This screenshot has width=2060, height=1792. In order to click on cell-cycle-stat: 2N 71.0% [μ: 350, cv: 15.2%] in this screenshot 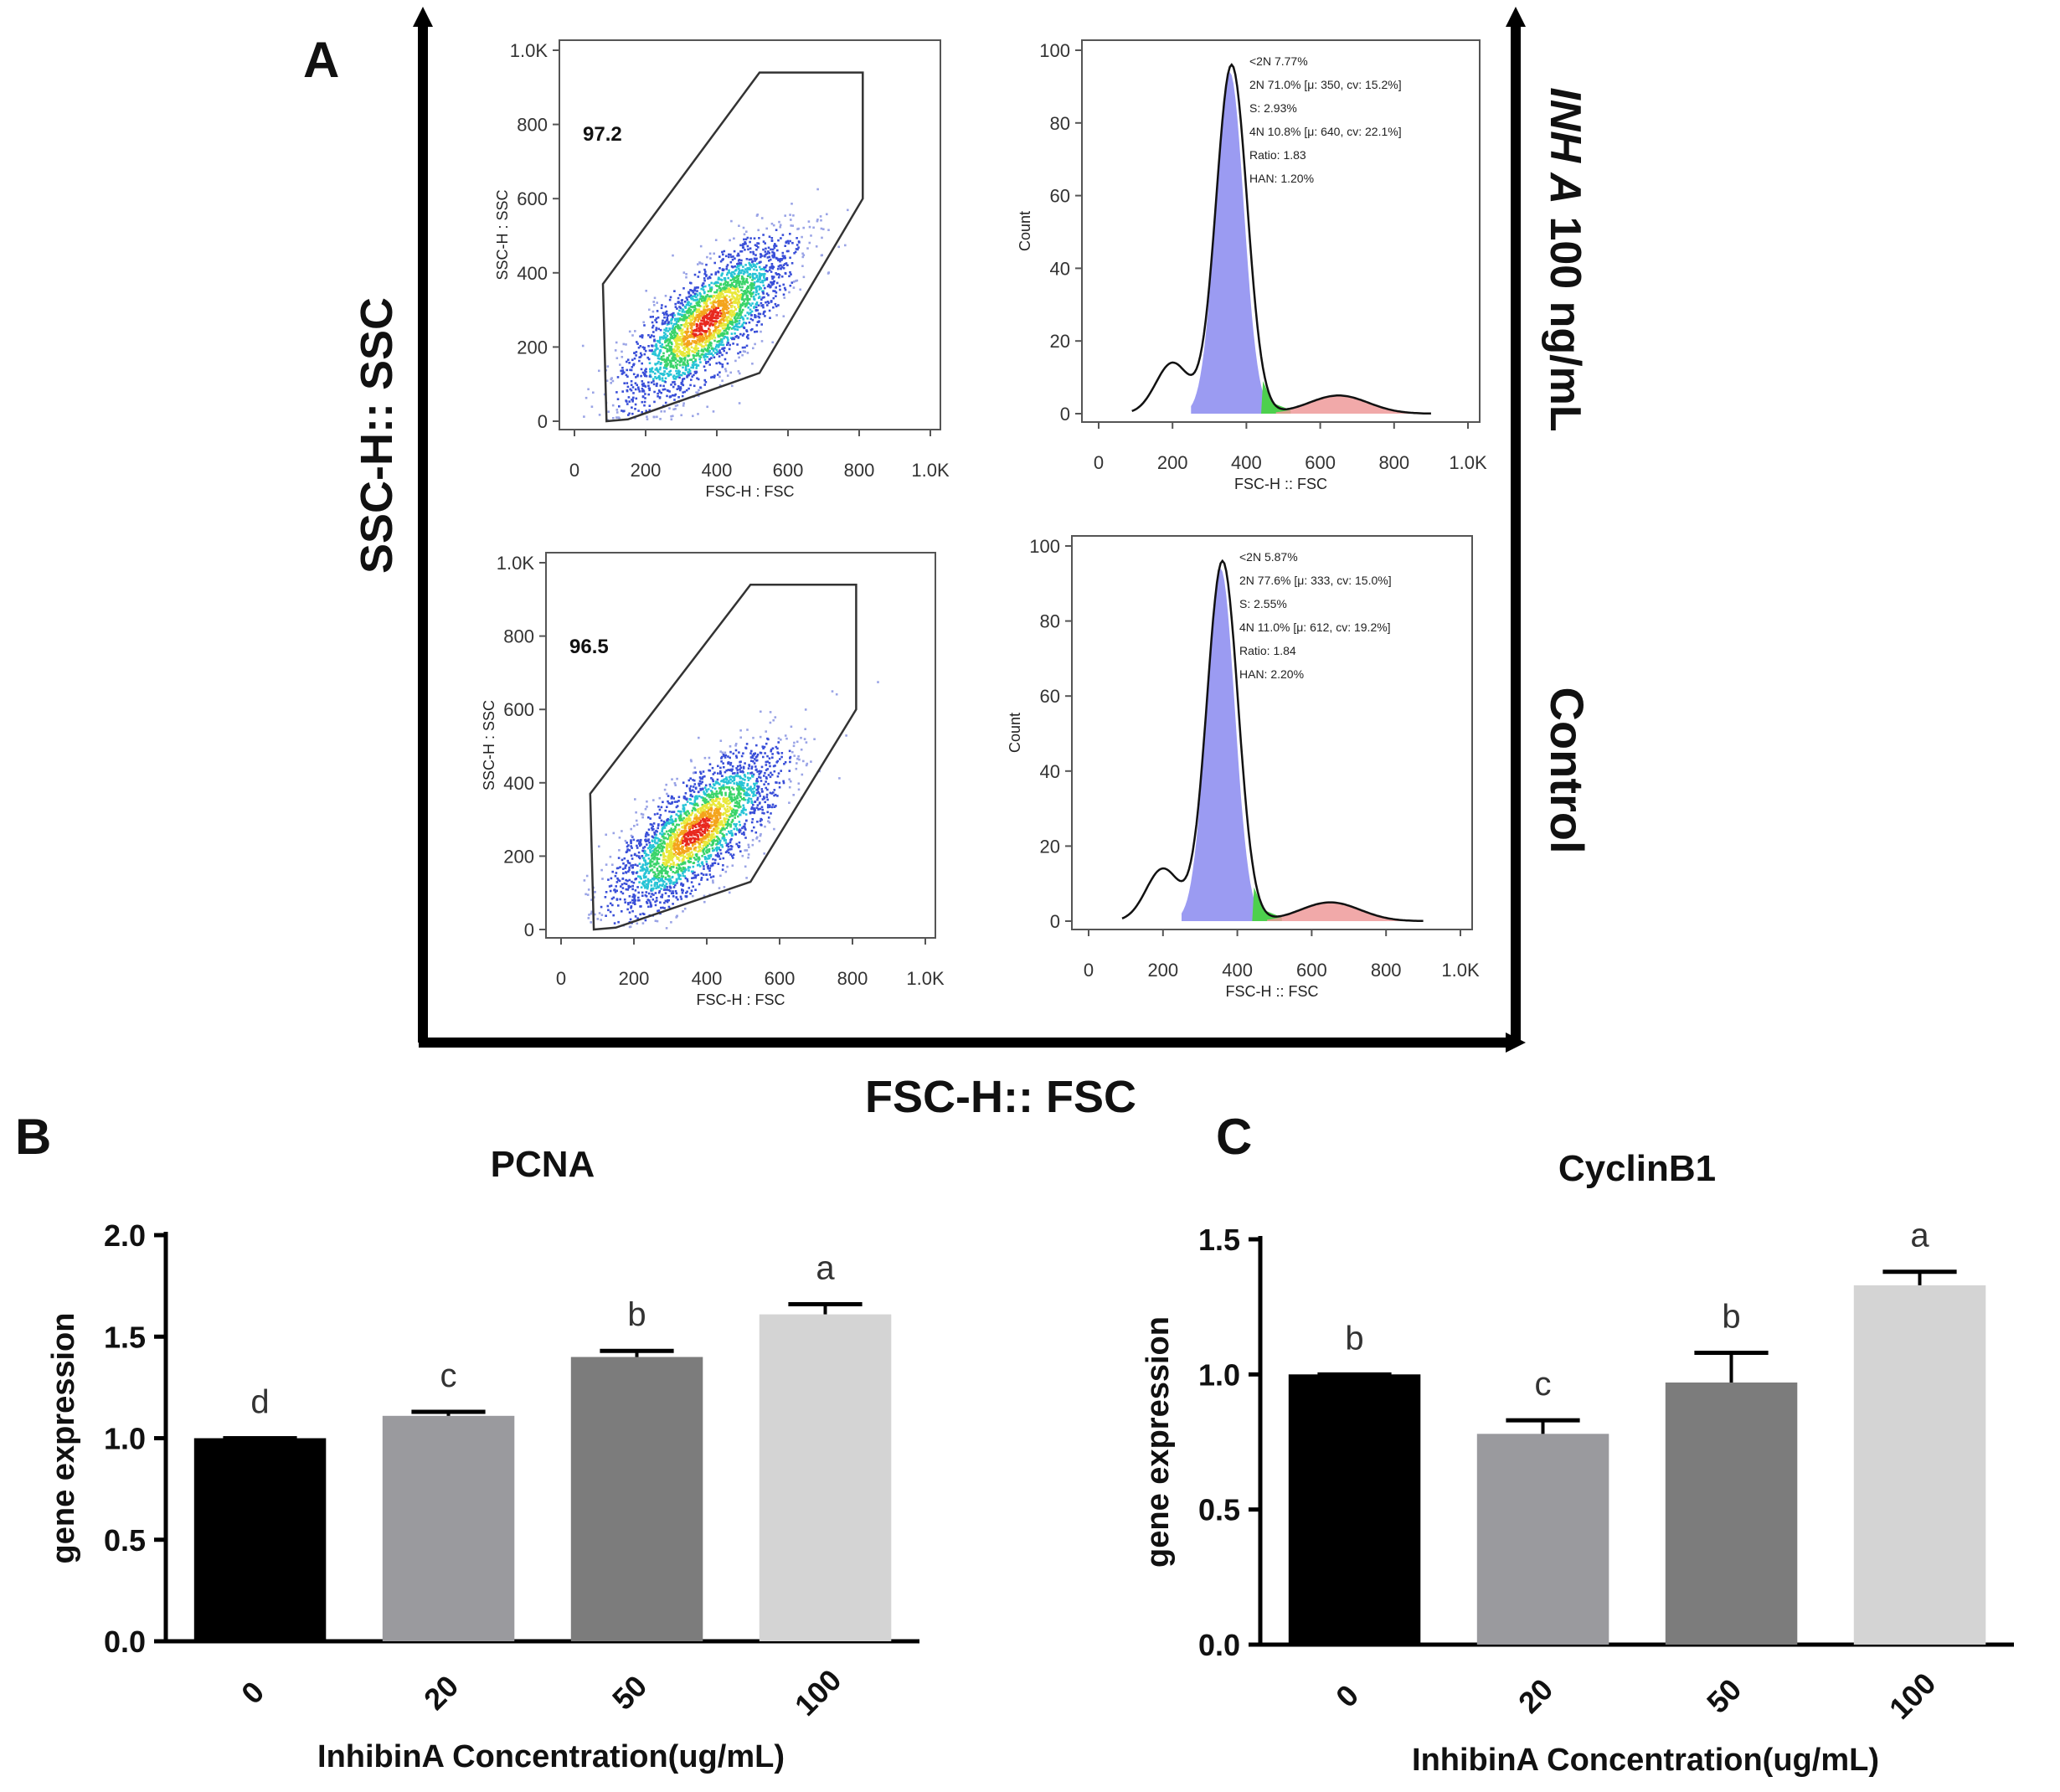, I will do `click(1325, 85)`.